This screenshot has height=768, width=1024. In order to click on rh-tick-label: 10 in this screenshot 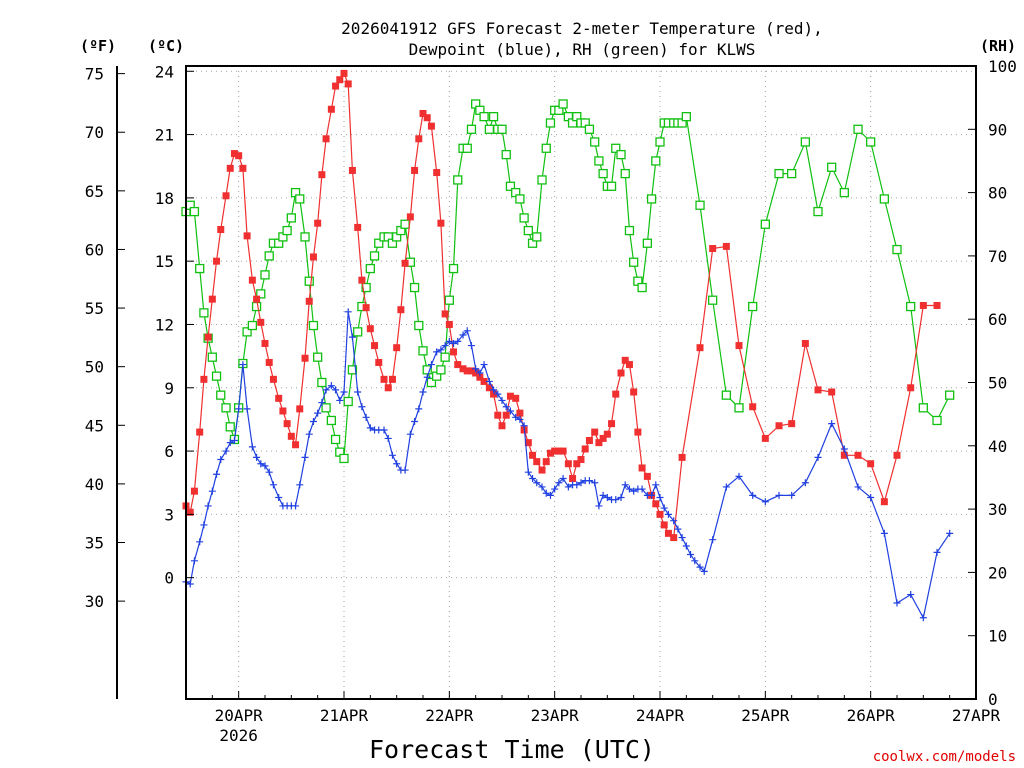, I will do `click(997, 636)`.